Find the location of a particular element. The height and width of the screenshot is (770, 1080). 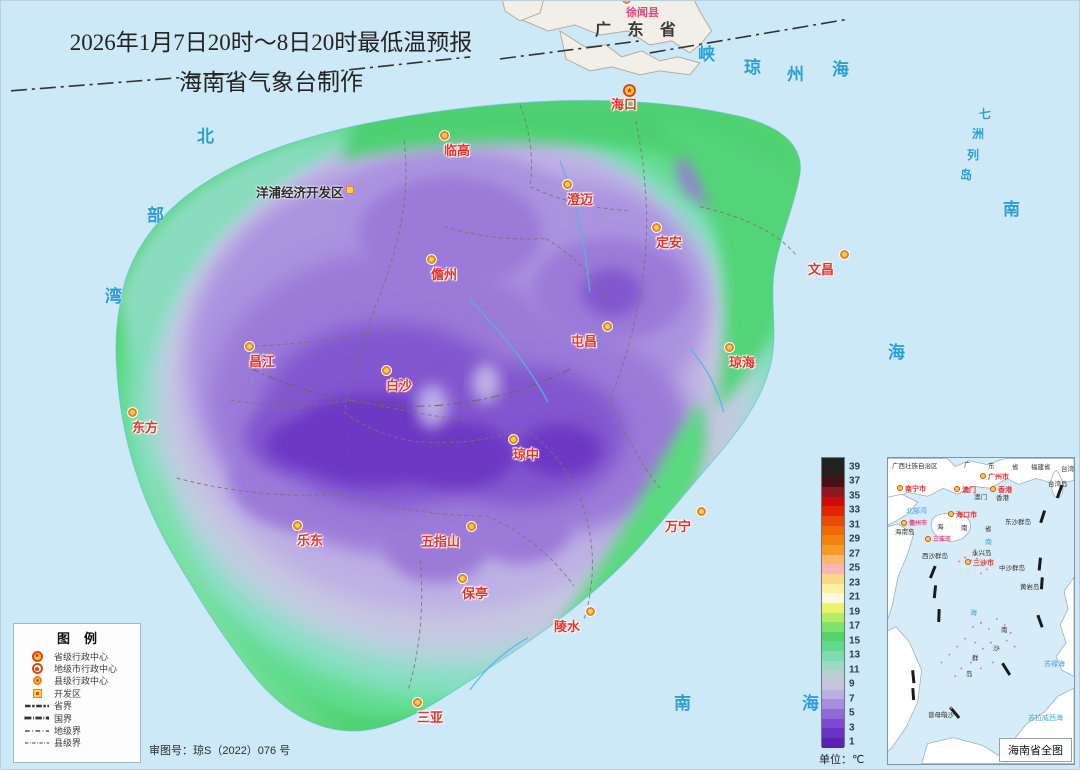

colorbar-ticks: 39 37 35 33 31 29 27 25 23 21 19 17 15 13 11 9 7 5 3 1 is located at coordinates (869, 602).